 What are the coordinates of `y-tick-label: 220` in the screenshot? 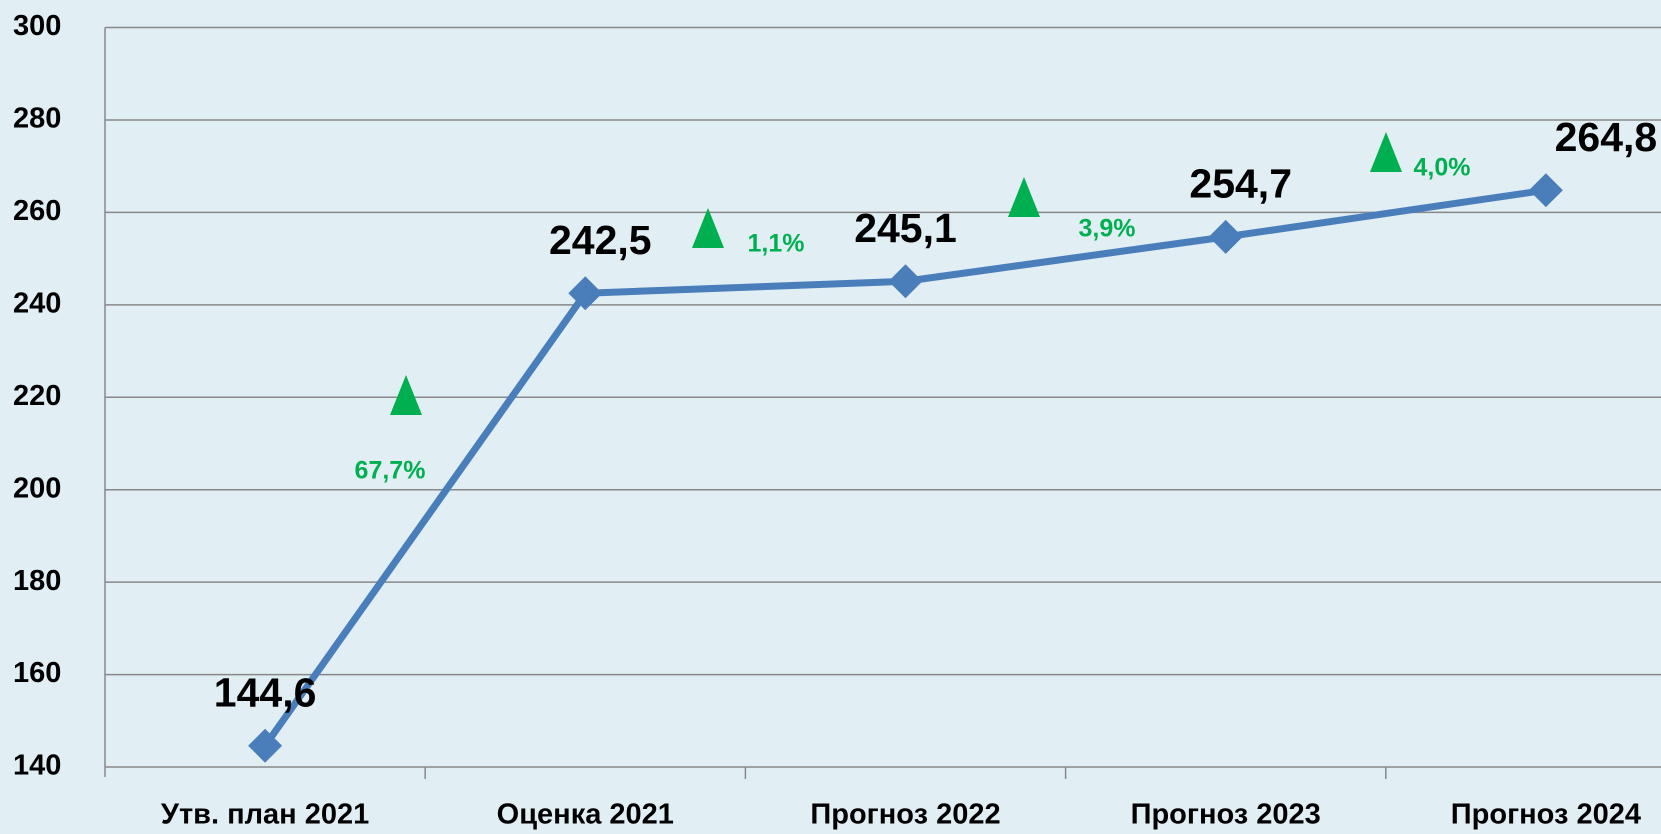 It's located at (37, 396).